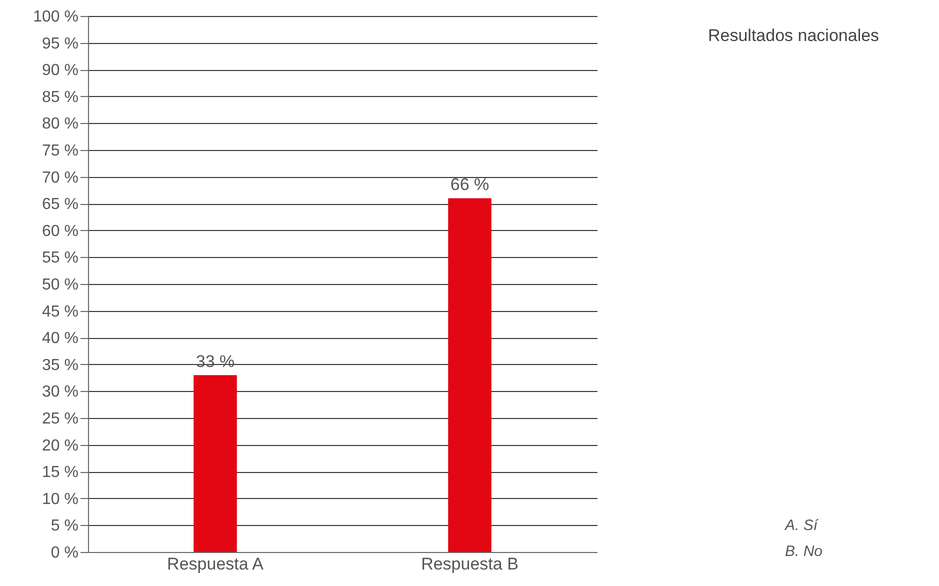 This screenshot has height=586, width=939. What do you see at coordinates (60, 231) in the screenshot?
I see `y-tick-label: 60 %` at bounding box center [60, 231].